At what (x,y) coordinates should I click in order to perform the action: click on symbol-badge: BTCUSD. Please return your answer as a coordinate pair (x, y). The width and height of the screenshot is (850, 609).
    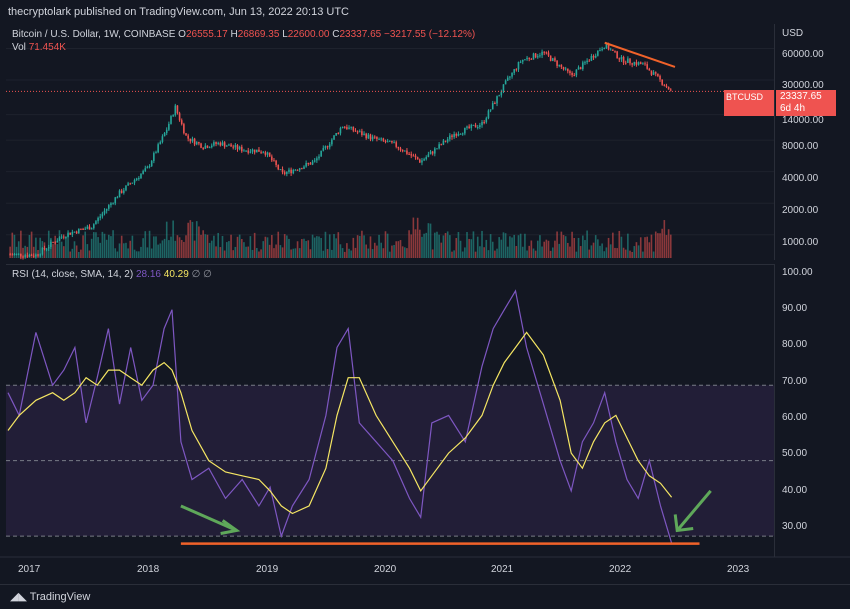
    Looking at the image, I should click on (749, 103).